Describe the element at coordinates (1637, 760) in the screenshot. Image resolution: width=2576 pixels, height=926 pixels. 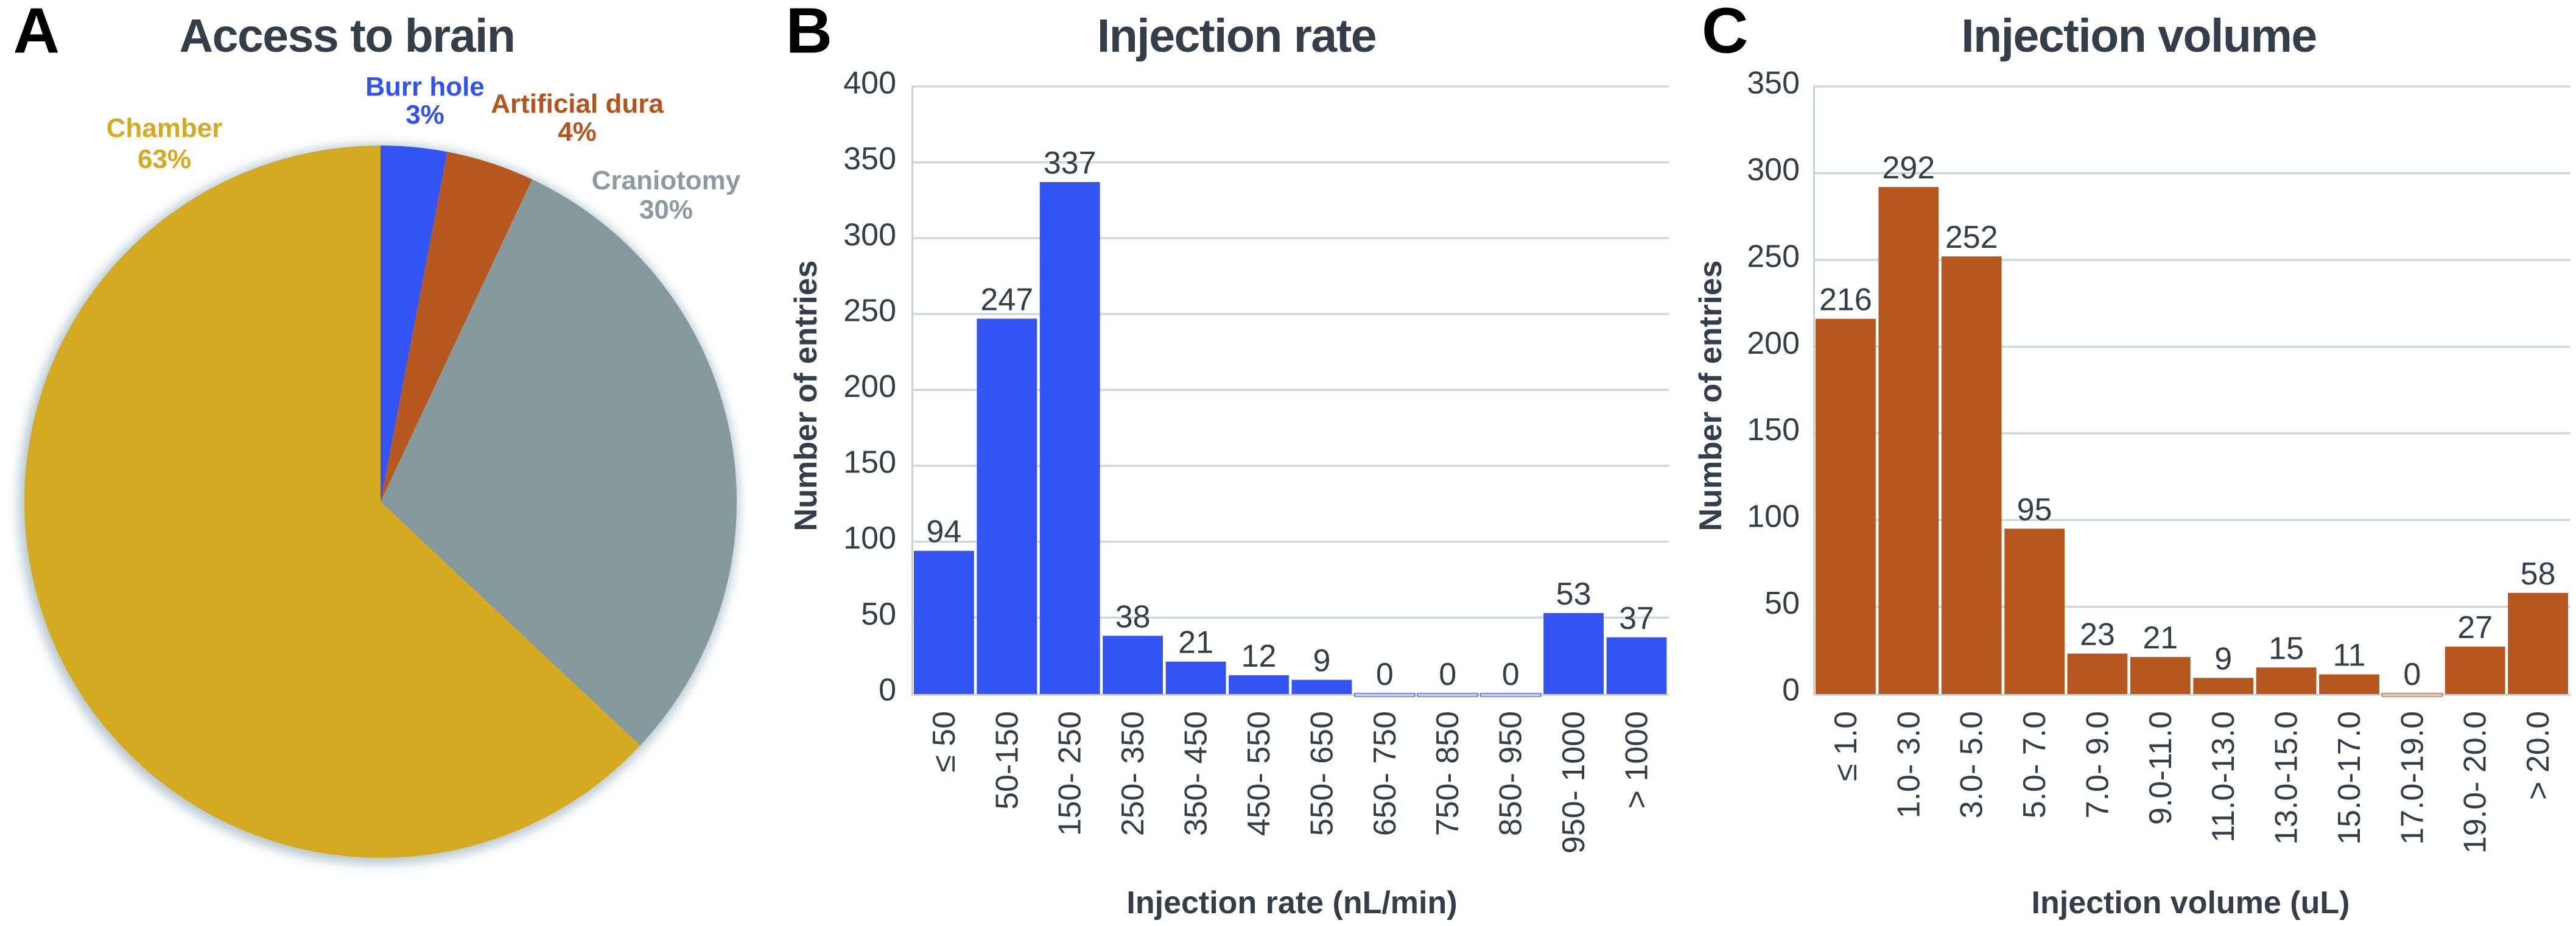
I see `svg-text: > 1000` at that location.